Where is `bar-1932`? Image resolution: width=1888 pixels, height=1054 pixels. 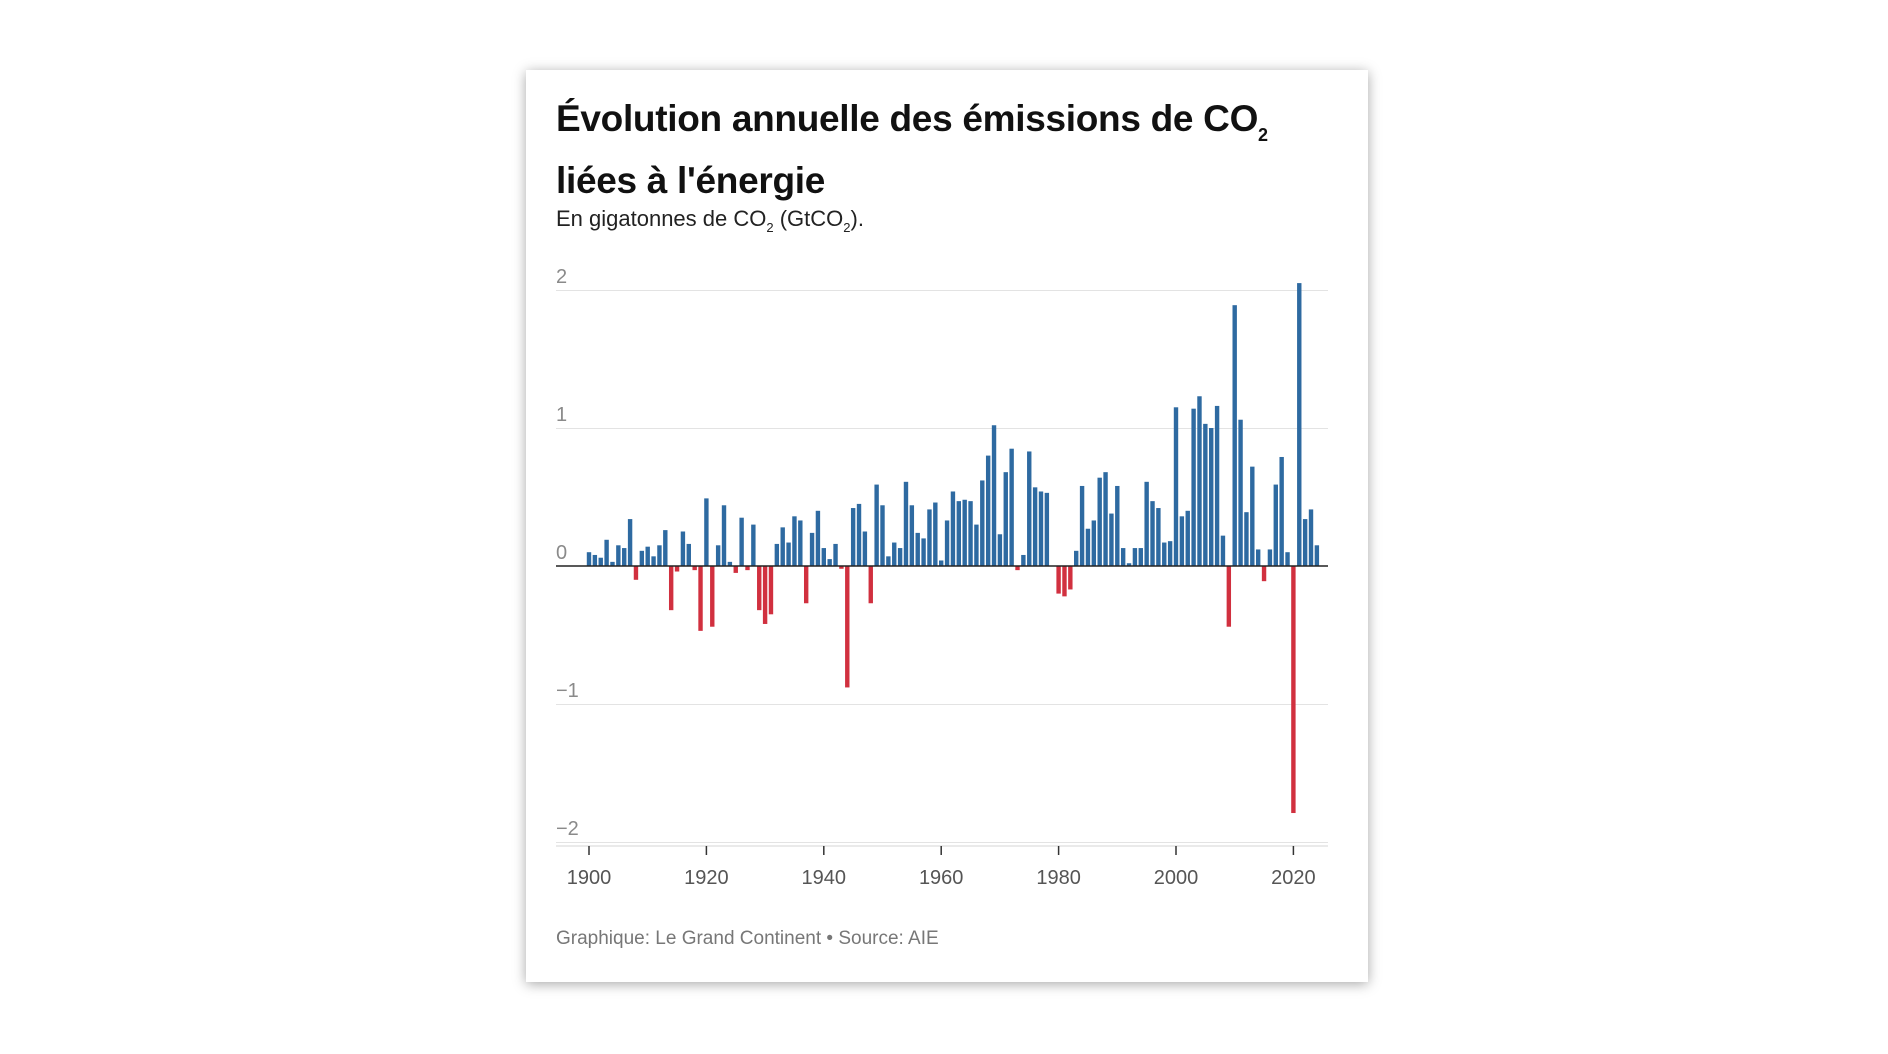 bar-1932 is located at coordinates (777, 554).